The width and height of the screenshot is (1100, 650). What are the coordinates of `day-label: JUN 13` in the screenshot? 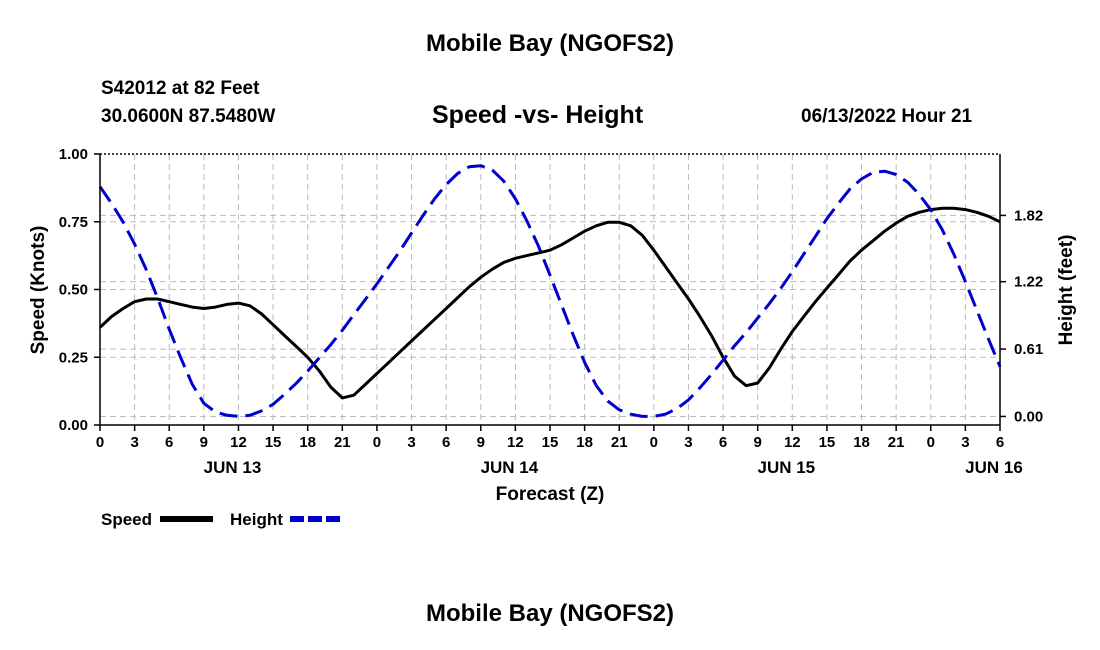 It's located at (233, 467).